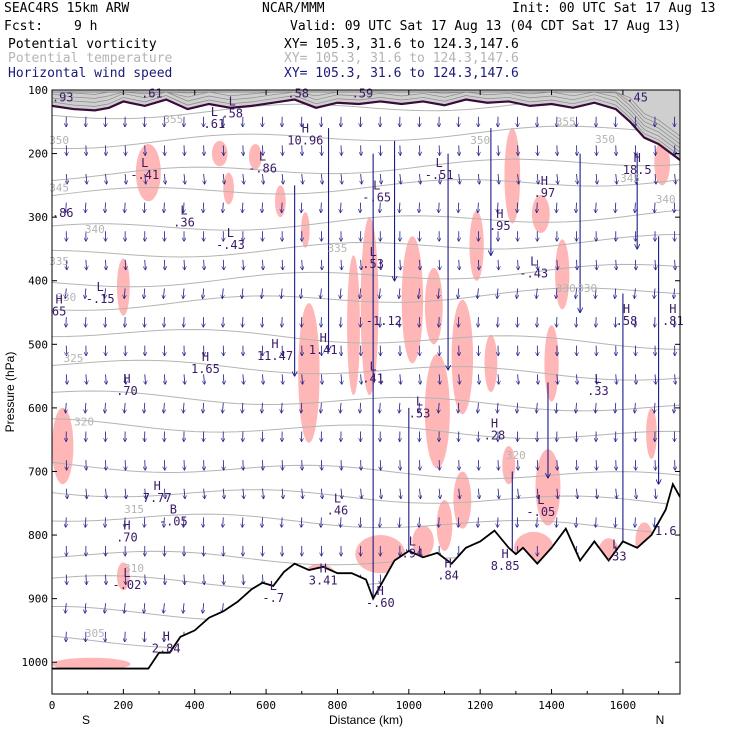  Describe the element at coordinates (63, 97) in the screenshot. I see `extremum-value: .93` at that location.